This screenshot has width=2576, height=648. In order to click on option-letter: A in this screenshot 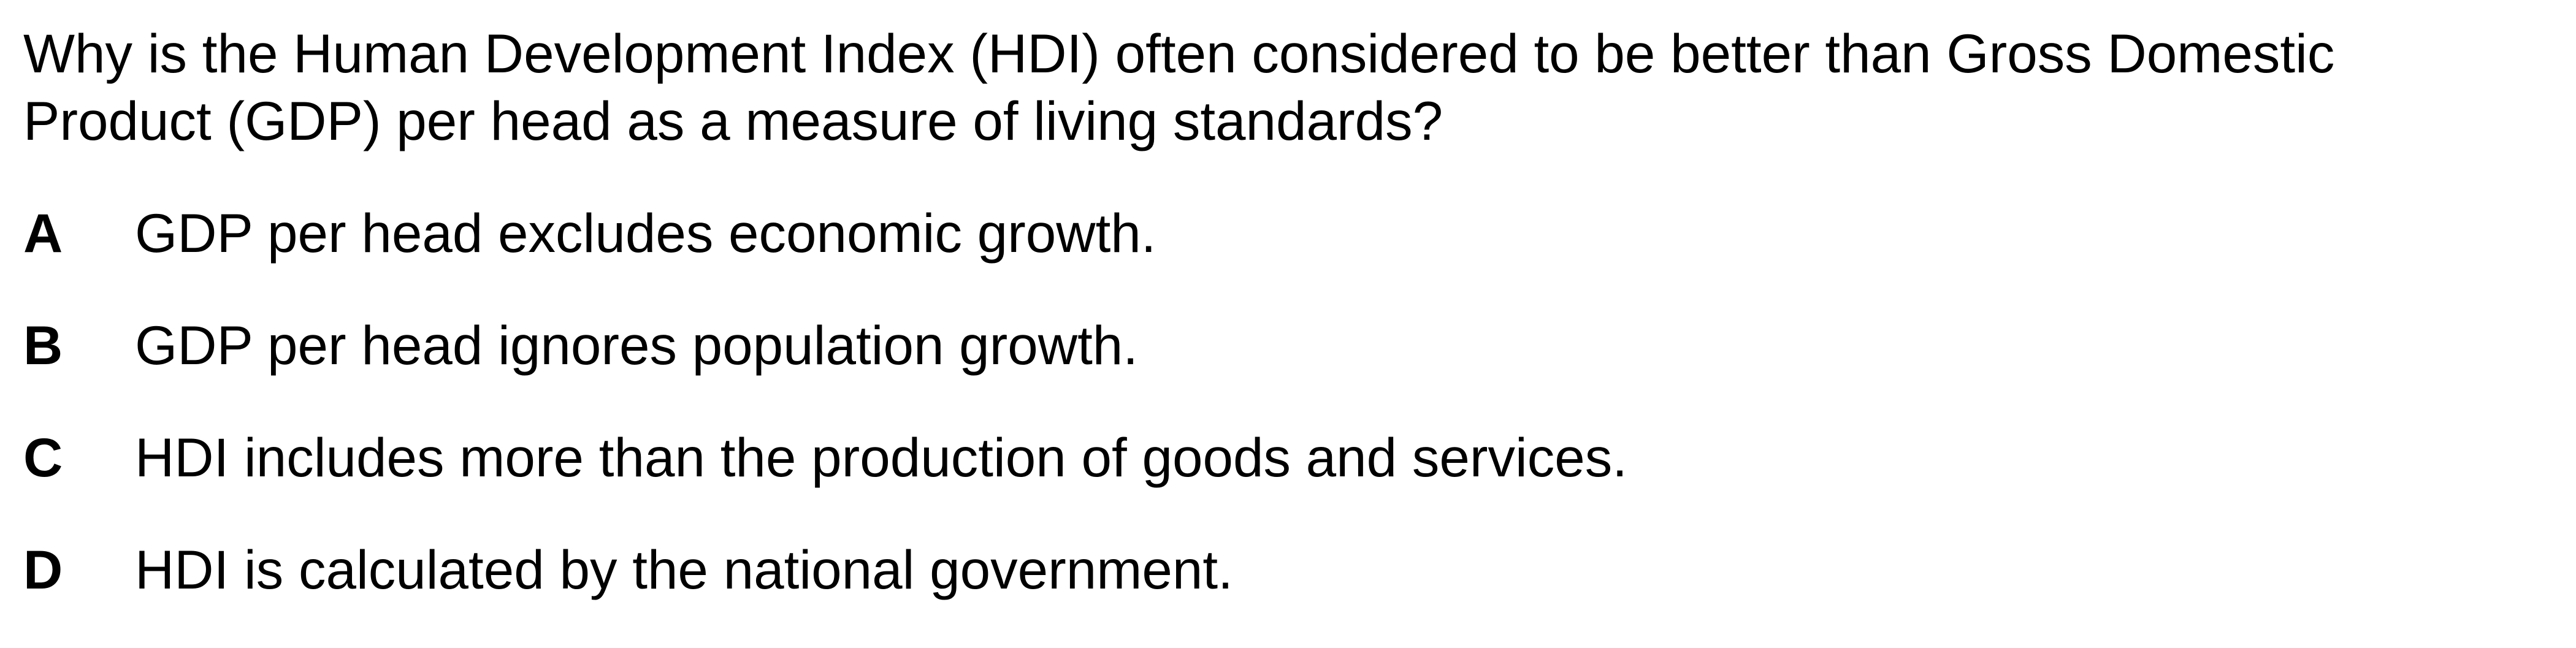, I will do `click(43, 233)`.